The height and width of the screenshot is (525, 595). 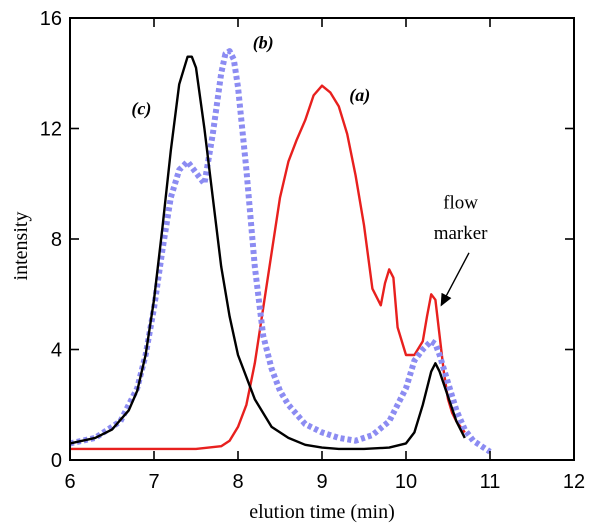 What do you see at coordinates (461, 233) in the screenshot?
I see `annotation-text: marker` at bounding box center [461, 233].